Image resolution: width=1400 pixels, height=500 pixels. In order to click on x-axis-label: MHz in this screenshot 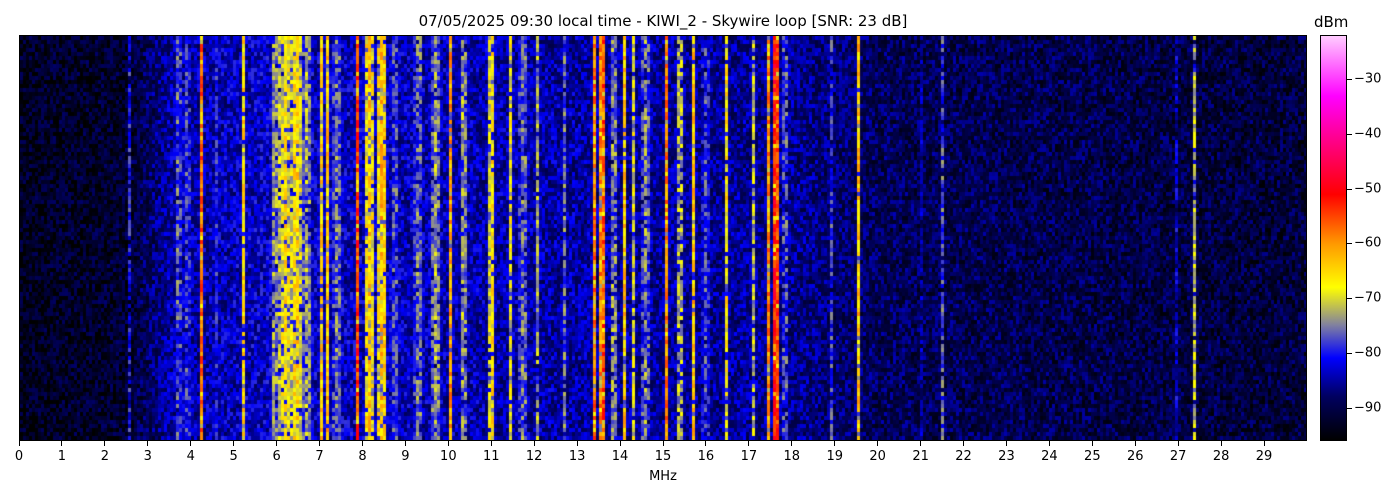, I will do `click(663, 476)`.